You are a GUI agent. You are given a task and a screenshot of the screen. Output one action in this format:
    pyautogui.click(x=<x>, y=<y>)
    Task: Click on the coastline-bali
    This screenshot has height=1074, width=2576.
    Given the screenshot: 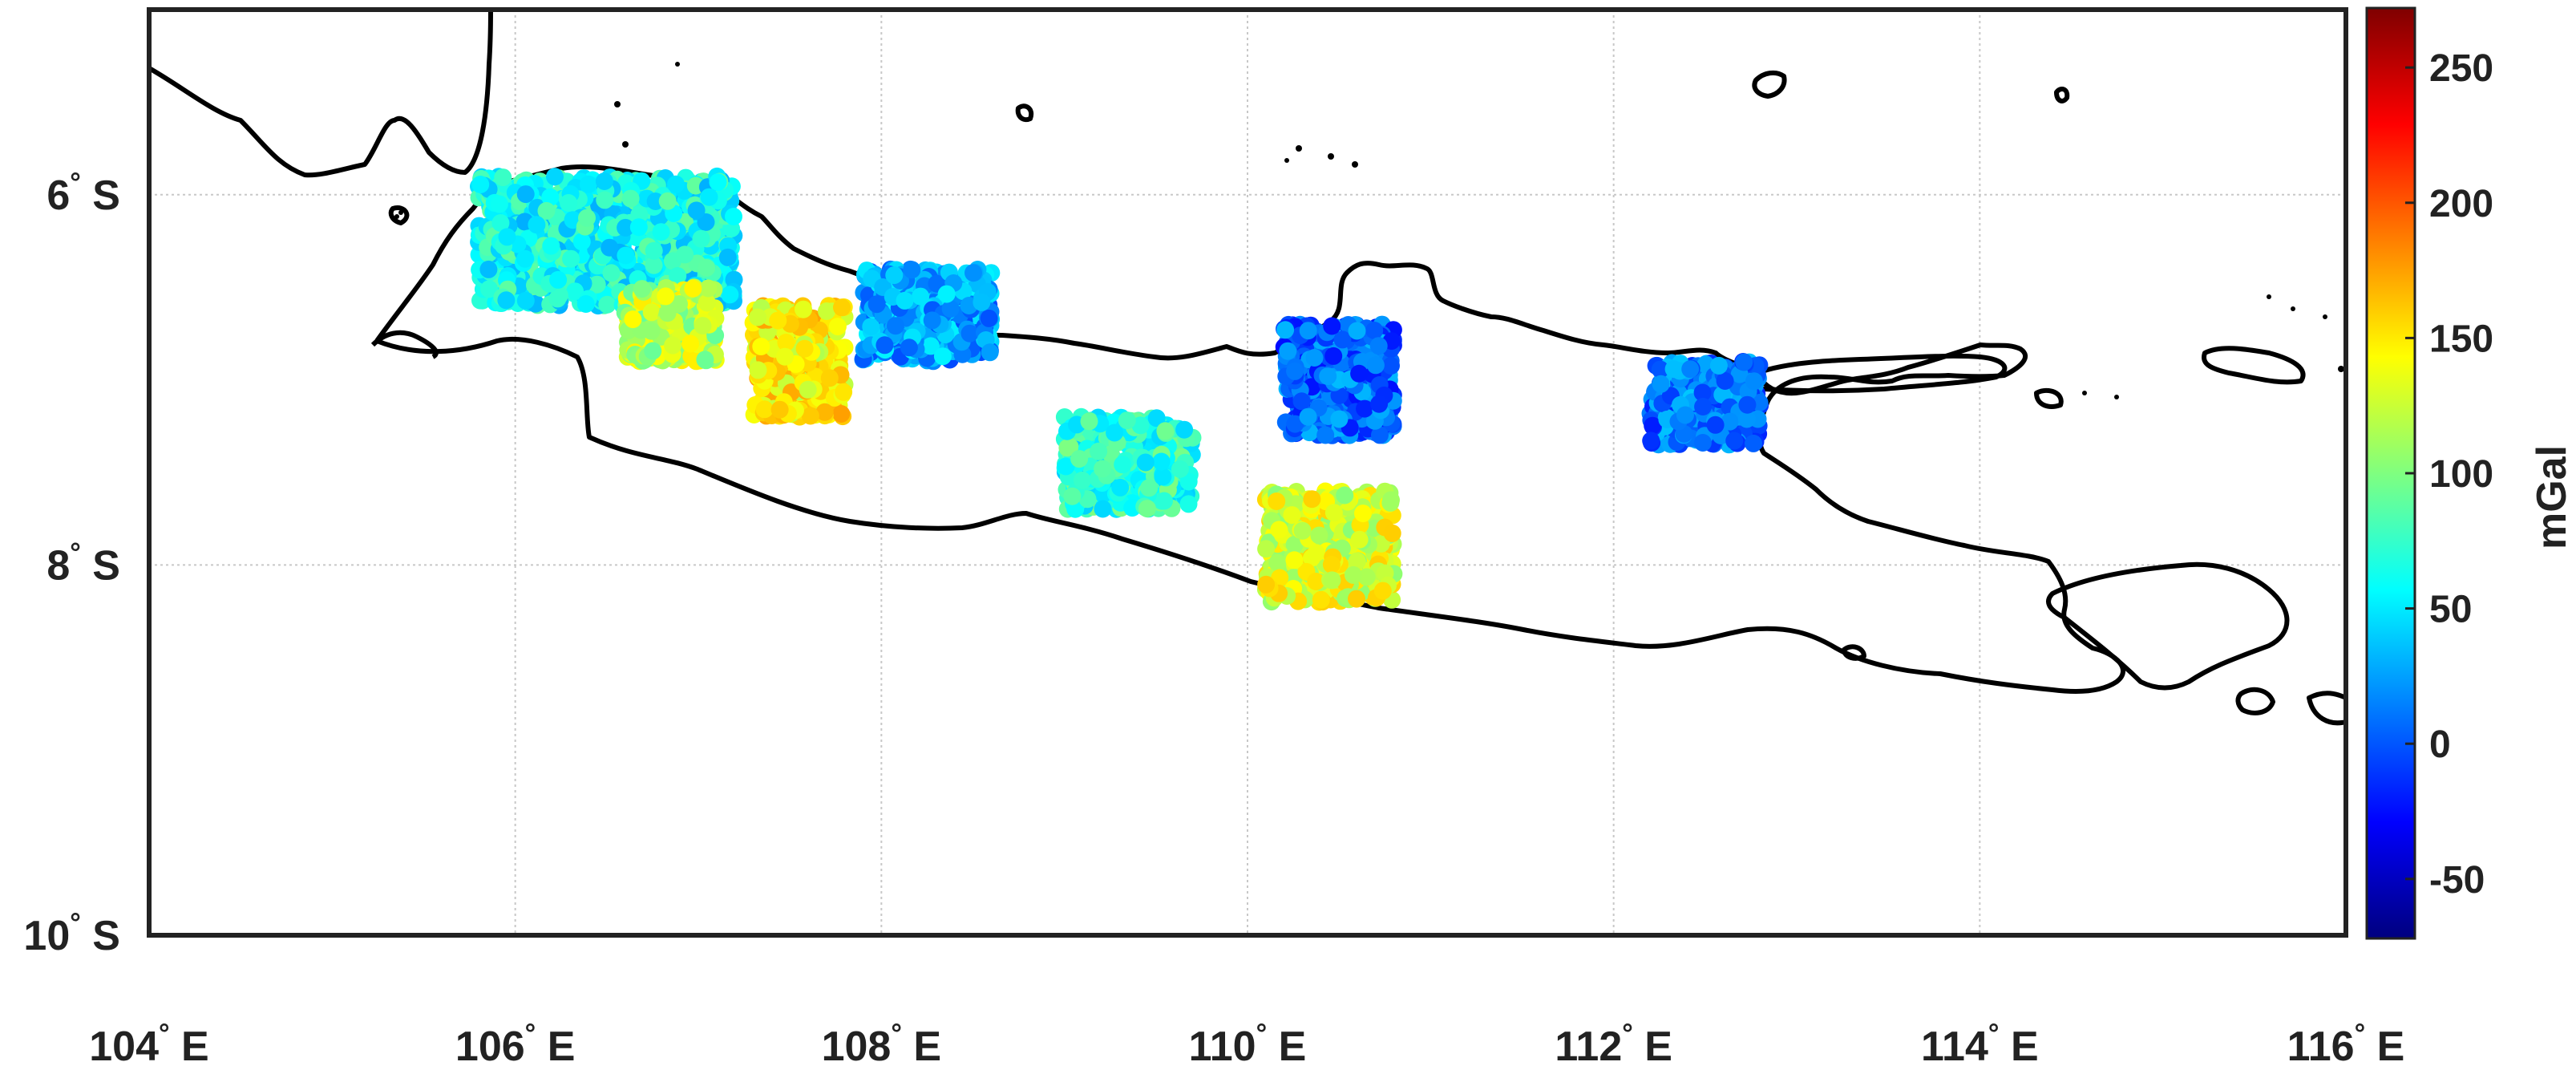 What is the action you would take?
    pyautogui.click(x=2168, y=626)
    